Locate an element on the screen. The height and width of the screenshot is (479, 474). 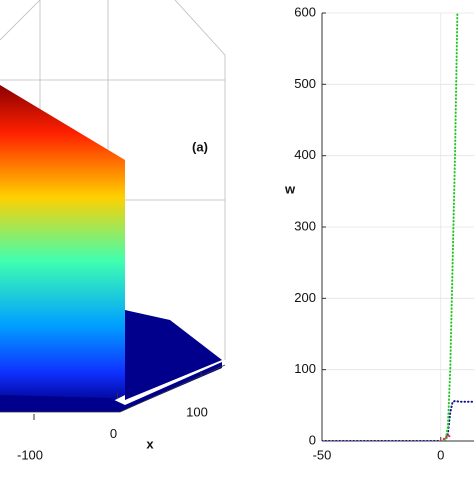
y-tick-label: 500 is located at coordinates (305, 83).